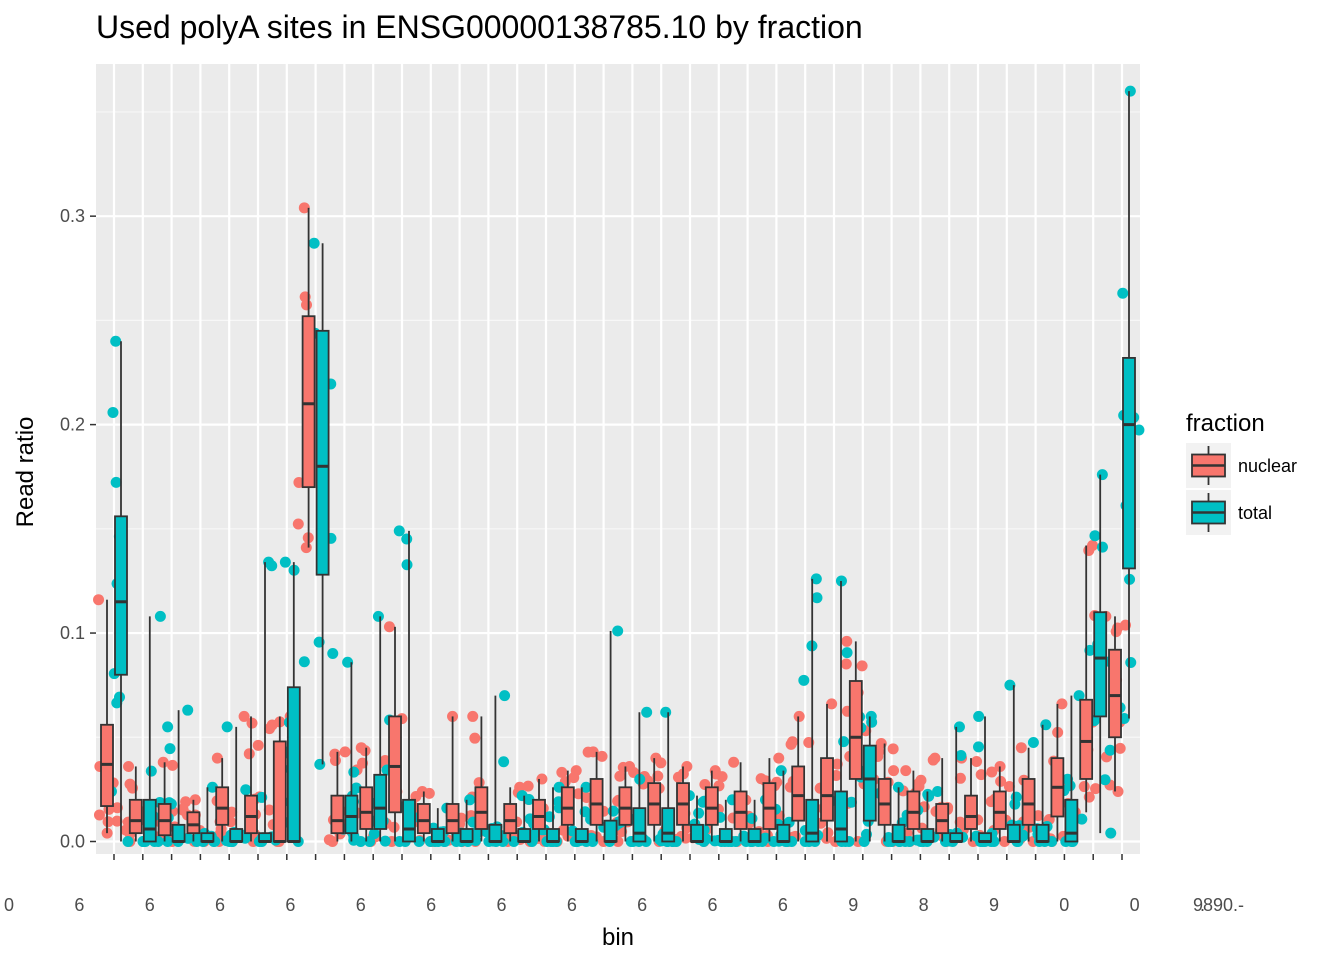  What do you see at coordinates (1202, 905) in the screenshot?
I see `x-tick-label: .` at bounding box center [1202, 905].